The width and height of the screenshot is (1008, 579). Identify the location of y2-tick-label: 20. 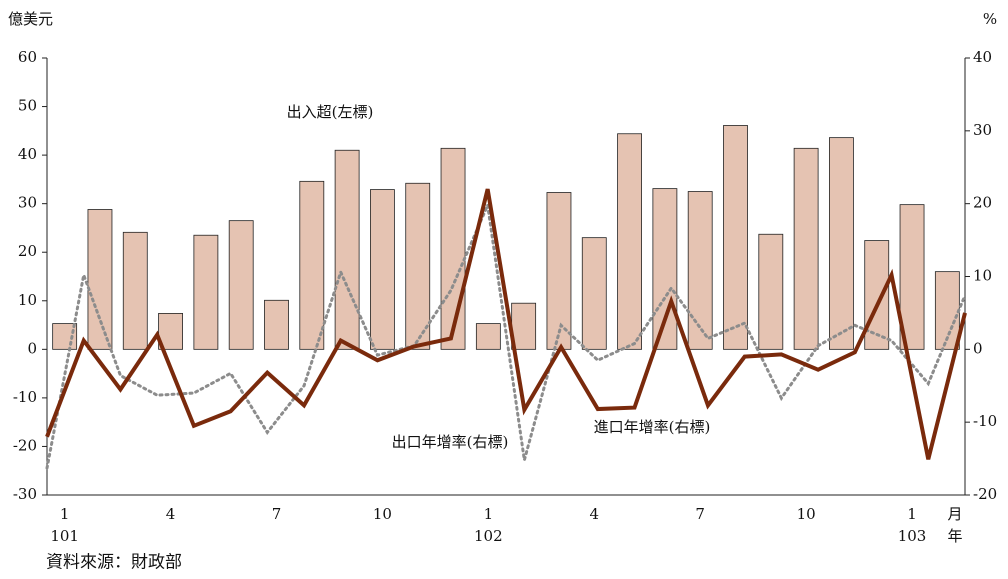
(982, 203).